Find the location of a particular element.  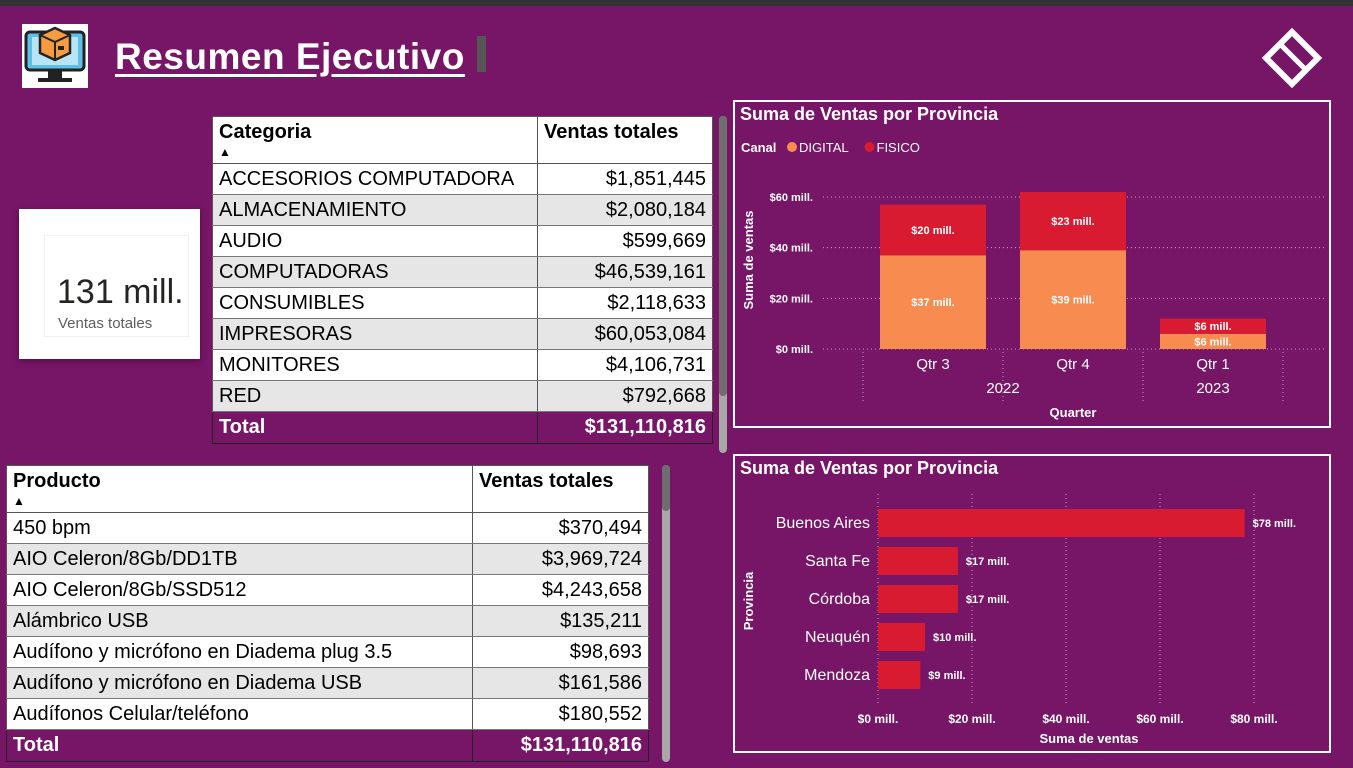

row-value: $161,586 is located at coordinates (560, 683).